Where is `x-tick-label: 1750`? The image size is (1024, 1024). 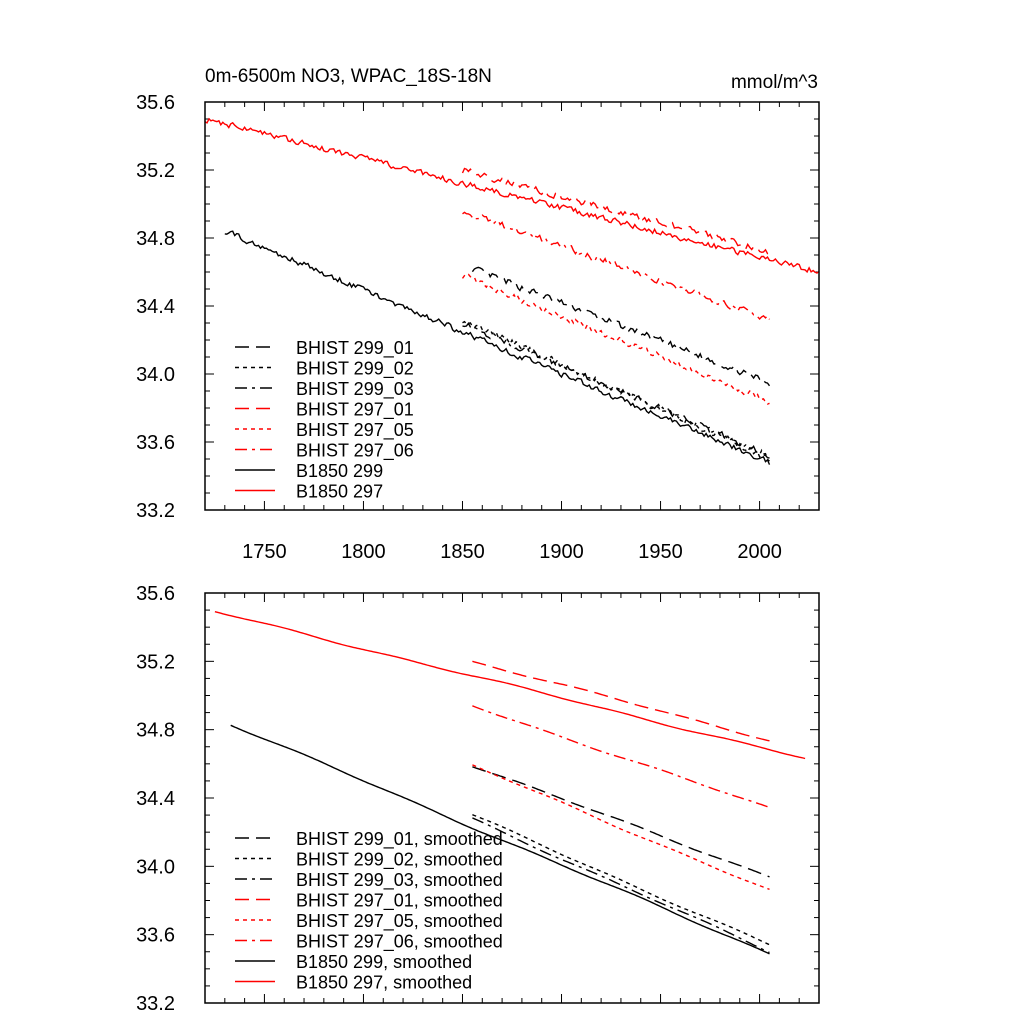
x-tick-label: 1750 is located at coordinates (264, 552).